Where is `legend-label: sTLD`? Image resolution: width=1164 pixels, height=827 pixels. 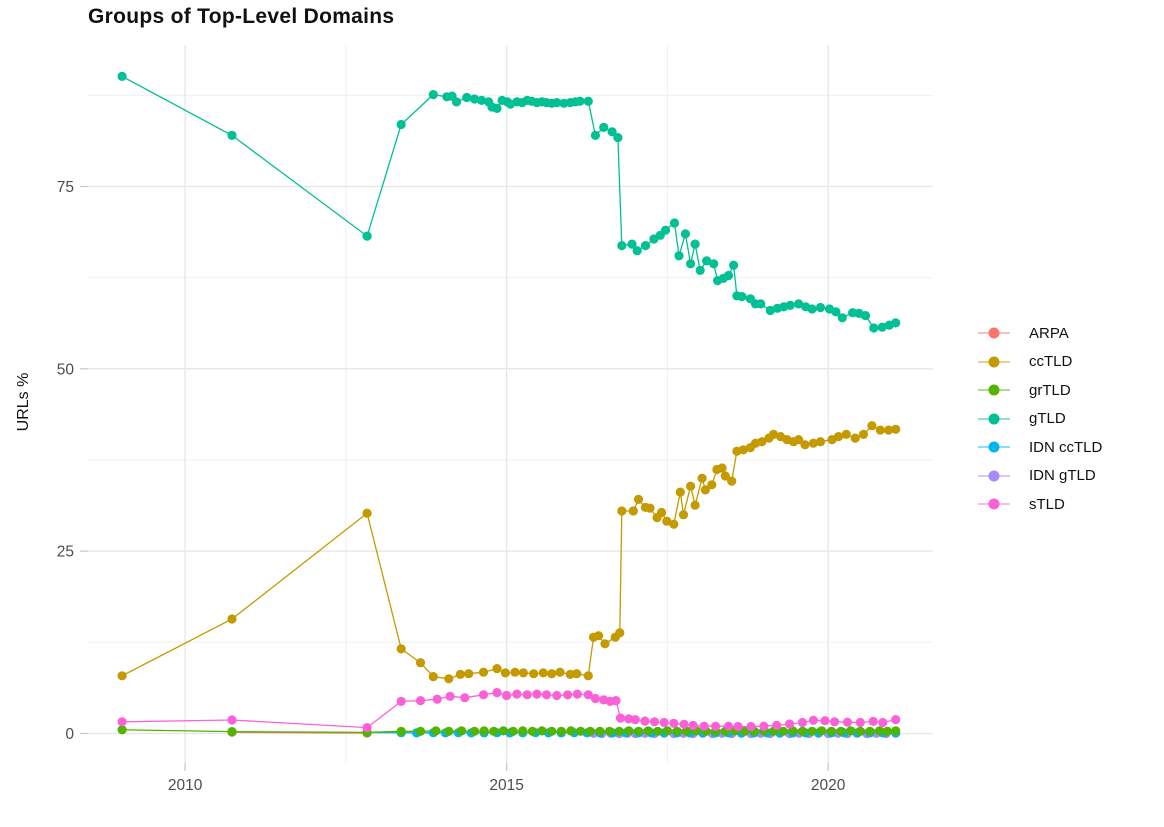
legend-label: sTLD is located at coordinates (1047, 504).